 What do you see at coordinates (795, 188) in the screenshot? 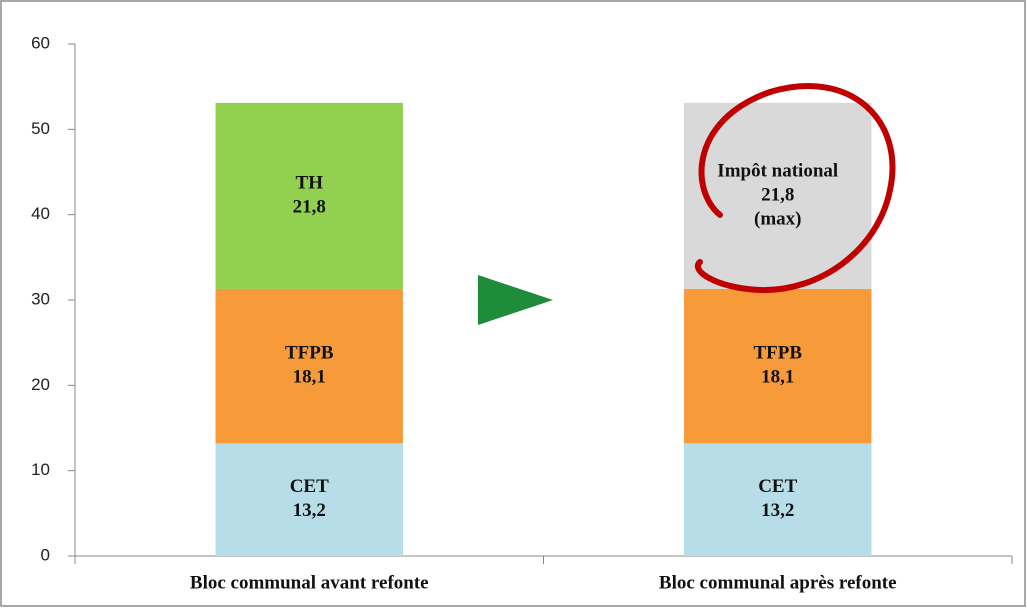
I see `highlight-circle` at bounding box center [795, 188].